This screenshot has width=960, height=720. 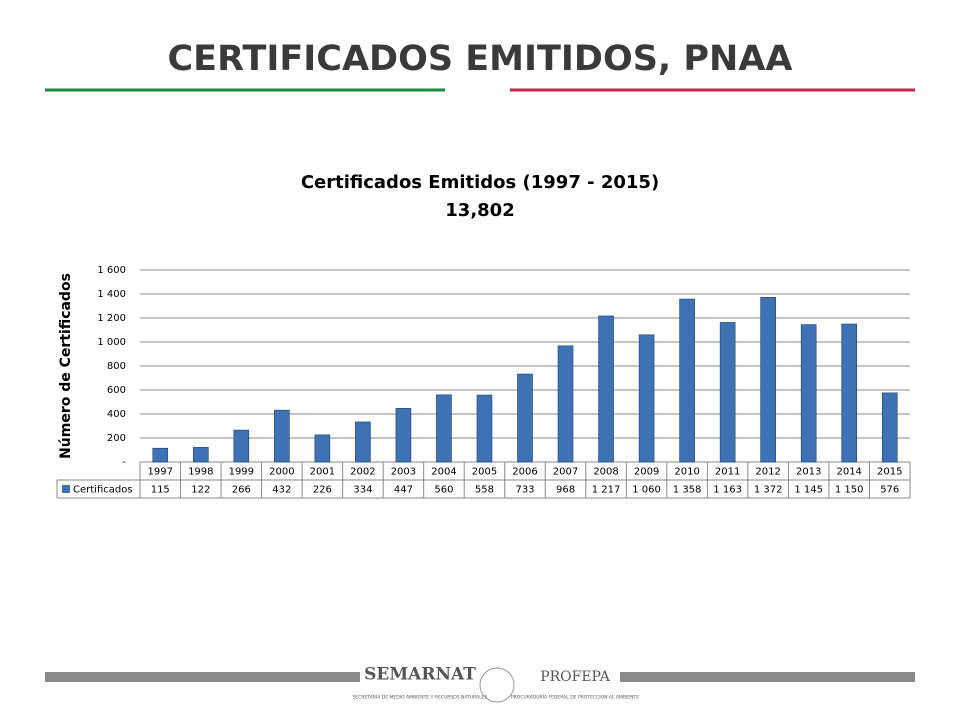 I want to click on y-axis-label: Número de Certificados, so click(x=66, y=366).